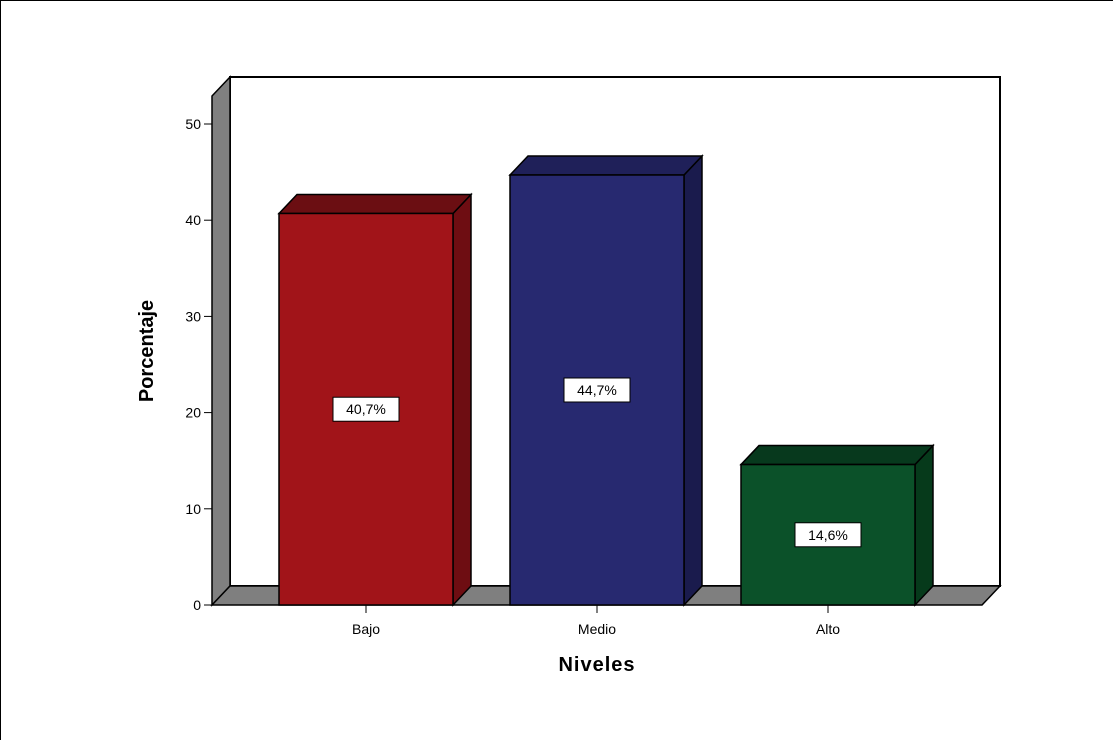 The width and height of the screenshot is (1113, 740). What do you see at coordinates (193, 413) in the screenshot?
I see `y-tick-label: 20` at bounding box center [193, 413].